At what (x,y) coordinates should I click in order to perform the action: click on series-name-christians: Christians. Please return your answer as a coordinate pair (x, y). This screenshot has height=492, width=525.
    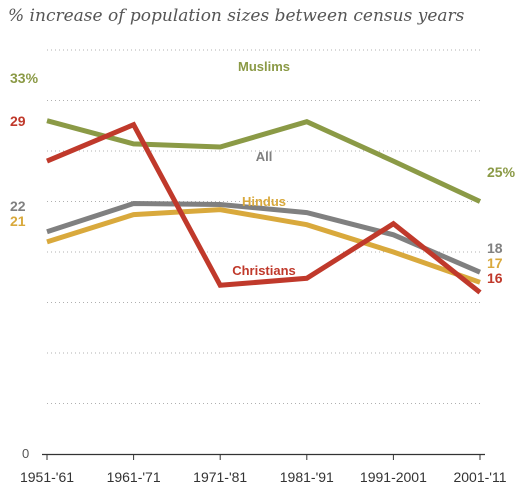
    Looking at the image, I should click on (264, 270).